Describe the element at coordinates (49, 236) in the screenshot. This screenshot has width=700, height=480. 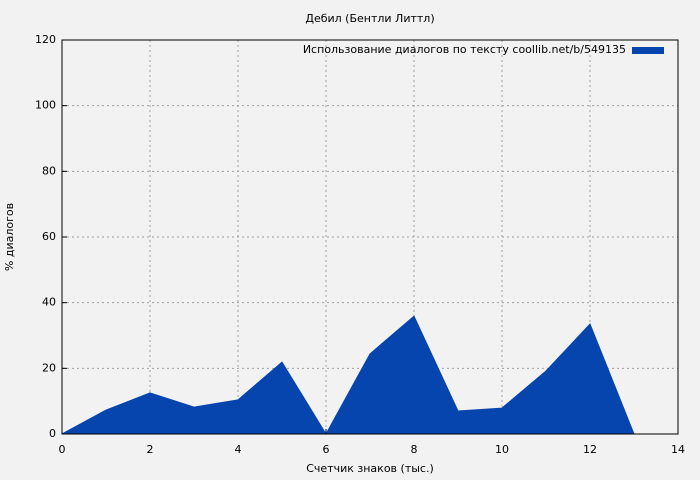
I see `y-tick-label: 60` at that location.